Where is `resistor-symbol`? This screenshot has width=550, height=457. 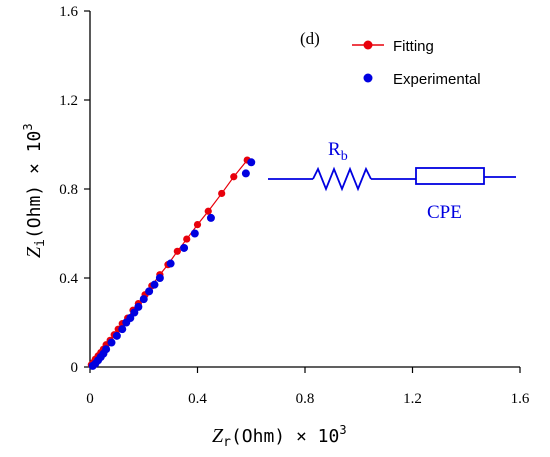
resistor-symbol is located at coordinates (342, 179).